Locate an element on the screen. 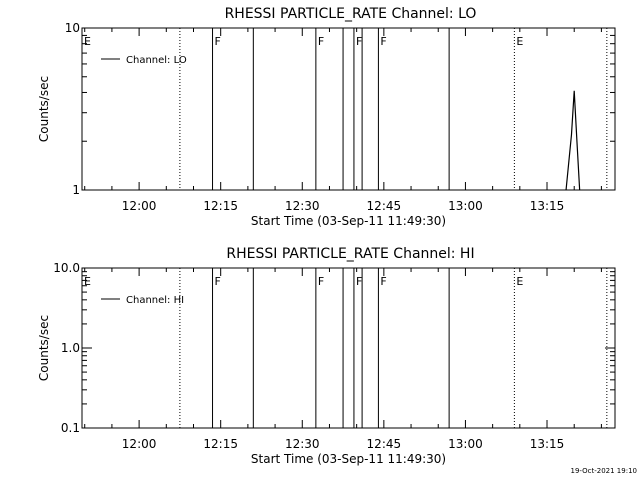 This screenshot has width=640, height=480. series-line is located at coordinates (573, 140).